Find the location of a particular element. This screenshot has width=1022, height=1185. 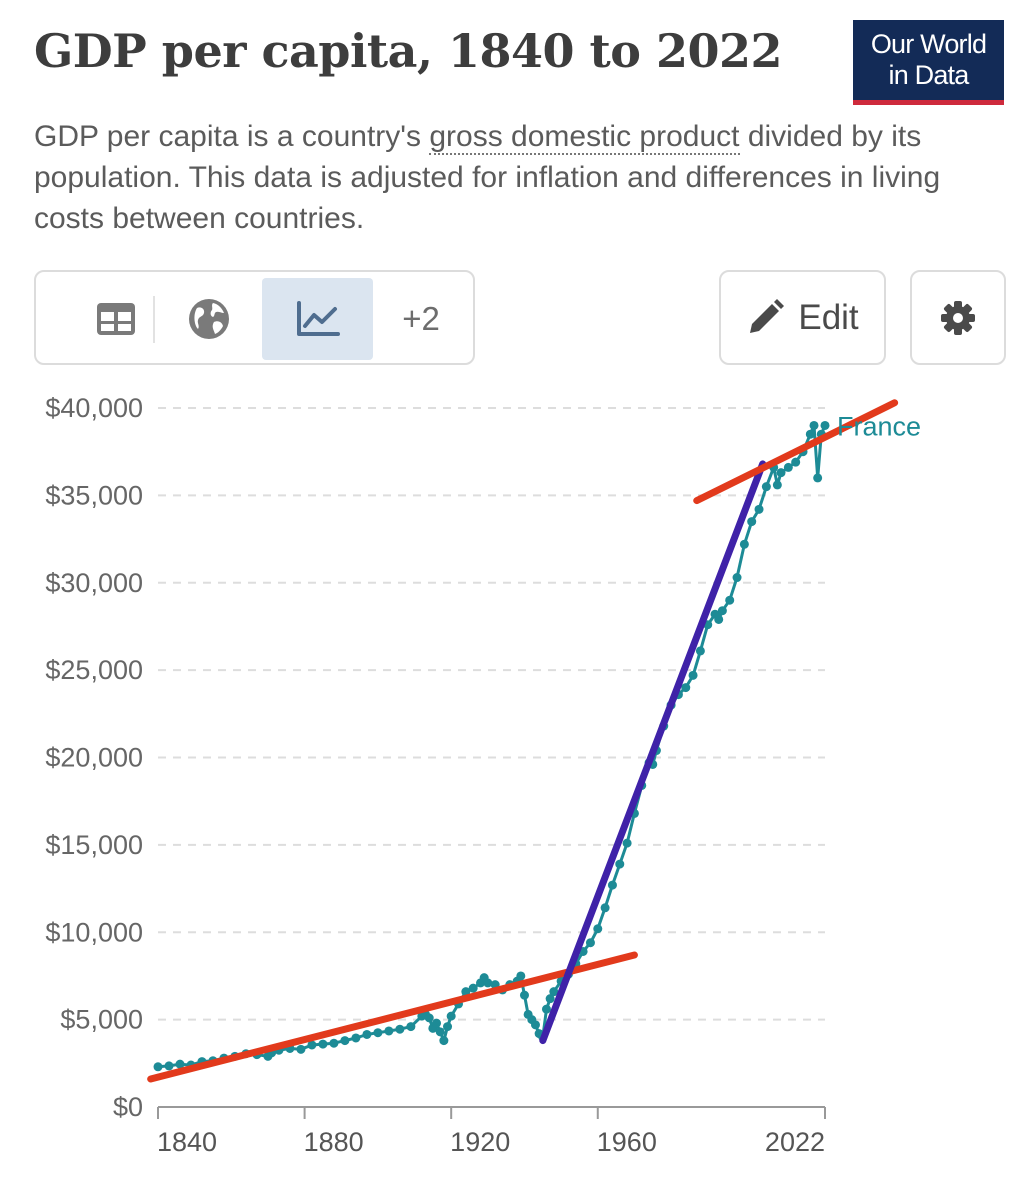

x-tick-label: 1920 is located at coordinates (480, 1142).